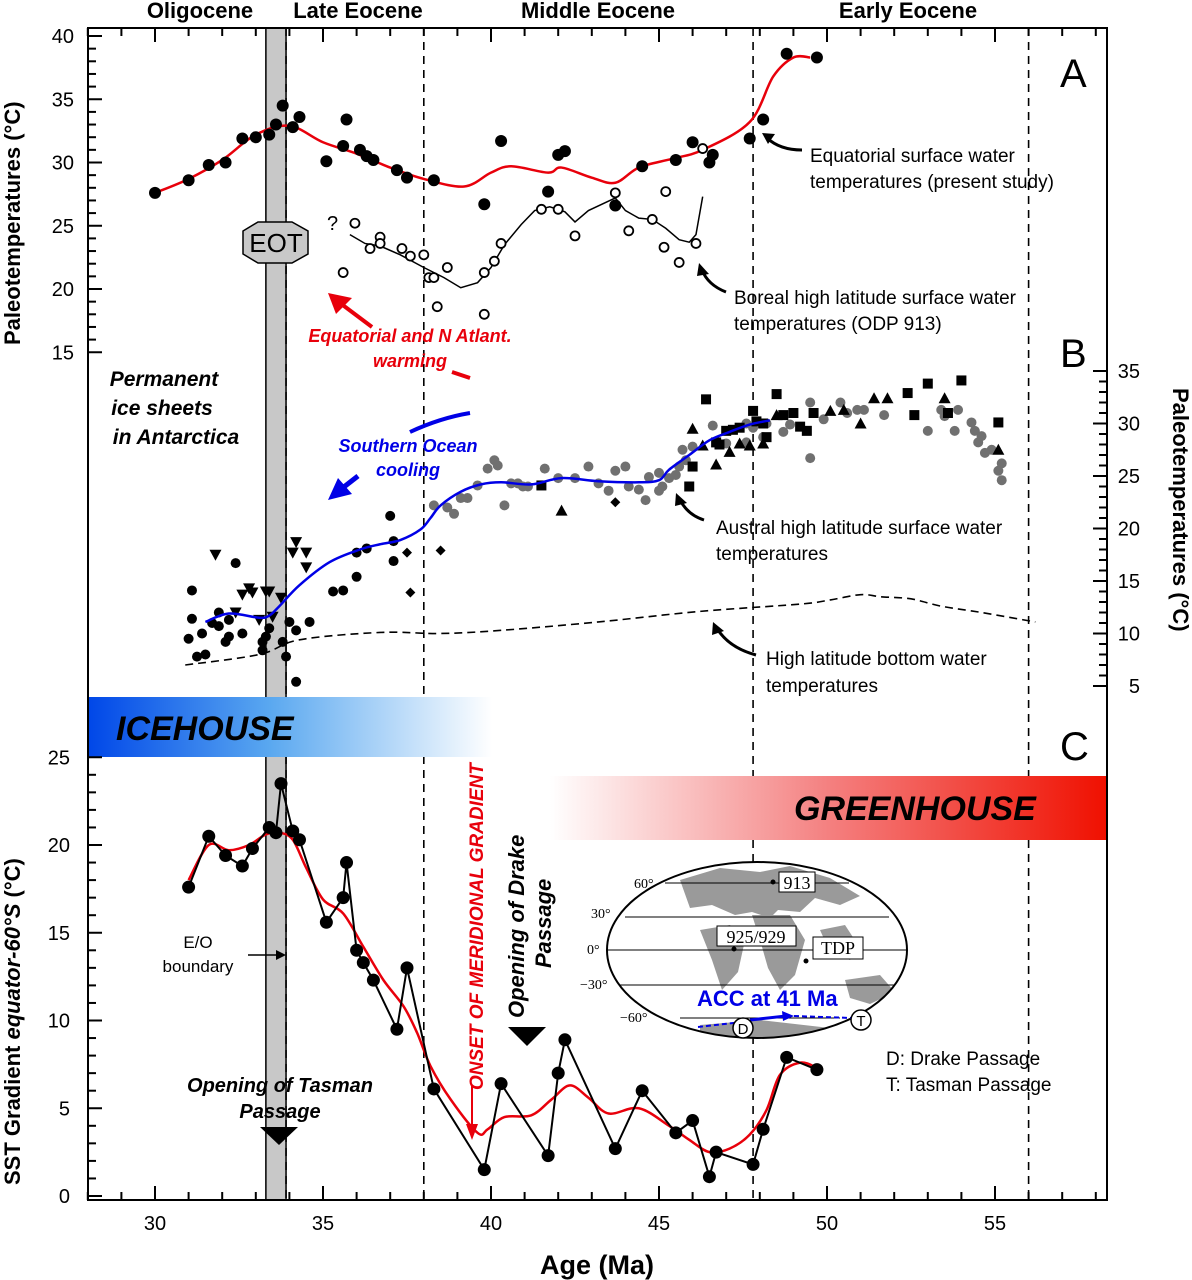 This screenshot has width=1192, height=1280. I want to click on y-tick-label-c: 0, so click(64, 1197).